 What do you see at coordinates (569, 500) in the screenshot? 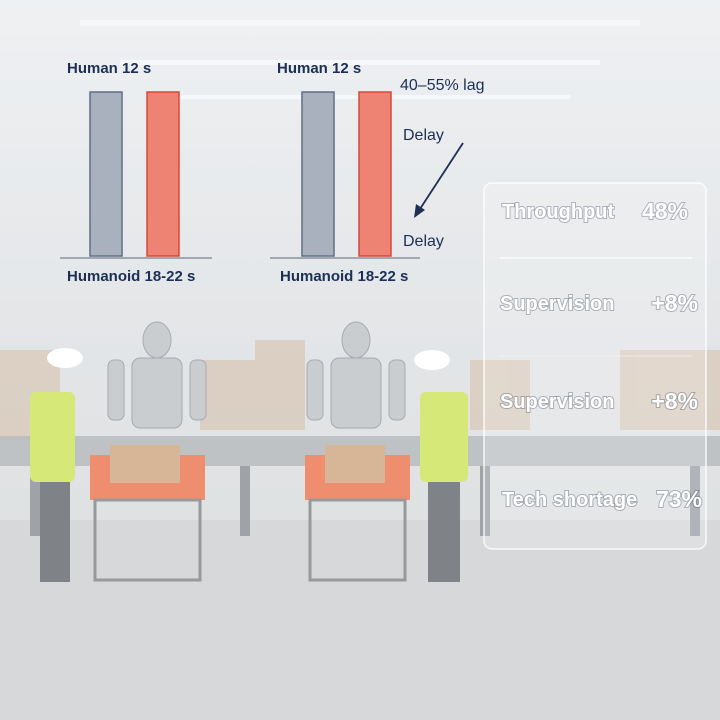
I see `stat-label: Tech shortage` at bounding box center [569, 500].